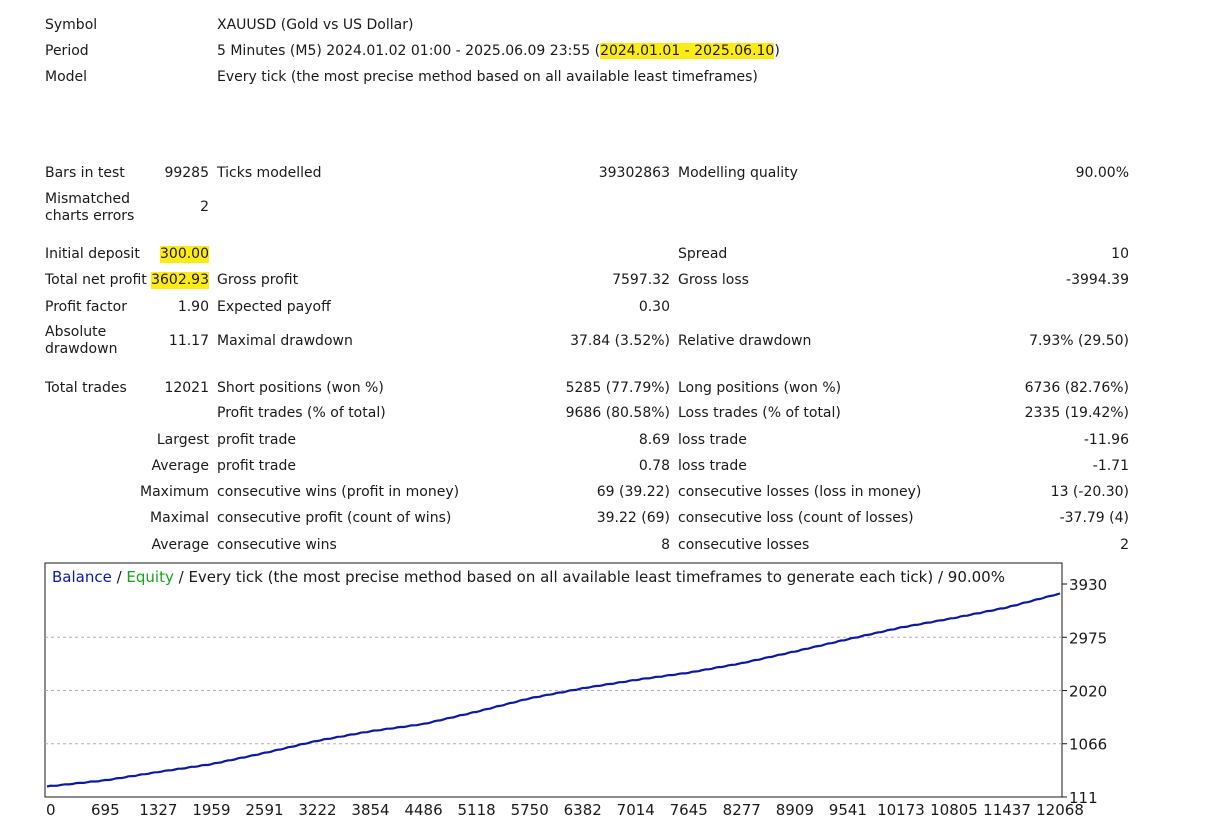 The height and width of the screenshot is (823, 1216). What do you see at coordinates (85, 173) in the screenshot?
I see `bars-label: Bars in test` at bounding box center [85, 173].